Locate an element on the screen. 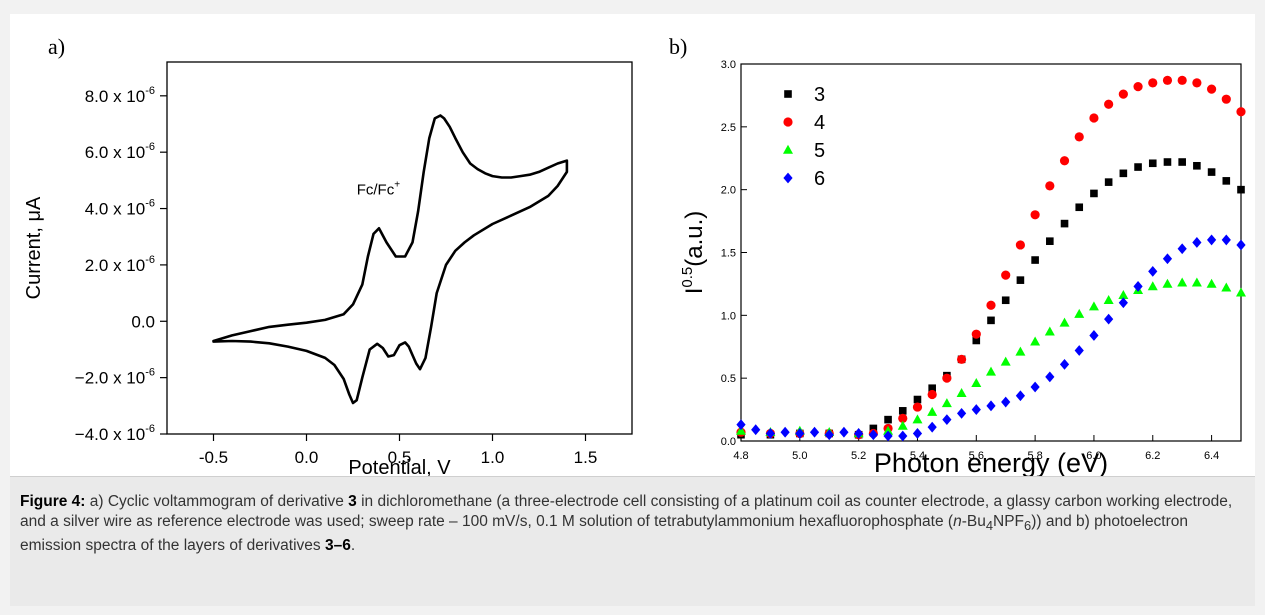  caption-segment-9: 3–6 is located at coordinates (337, 546).